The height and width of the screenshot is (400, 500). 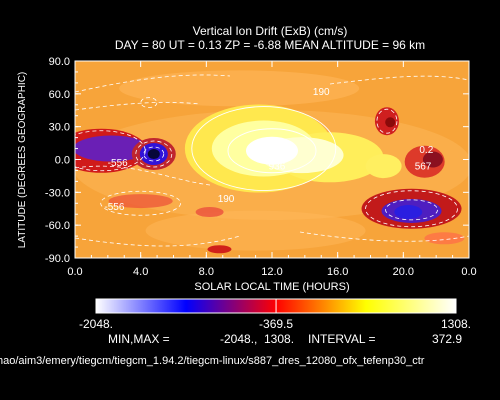 What do you see at coordinates (22, 160) in the screenshot?
I see `y-axis-label: LATITUDE (DEGREES GEOGRAPHIC)` at bounding box center [22, 160].